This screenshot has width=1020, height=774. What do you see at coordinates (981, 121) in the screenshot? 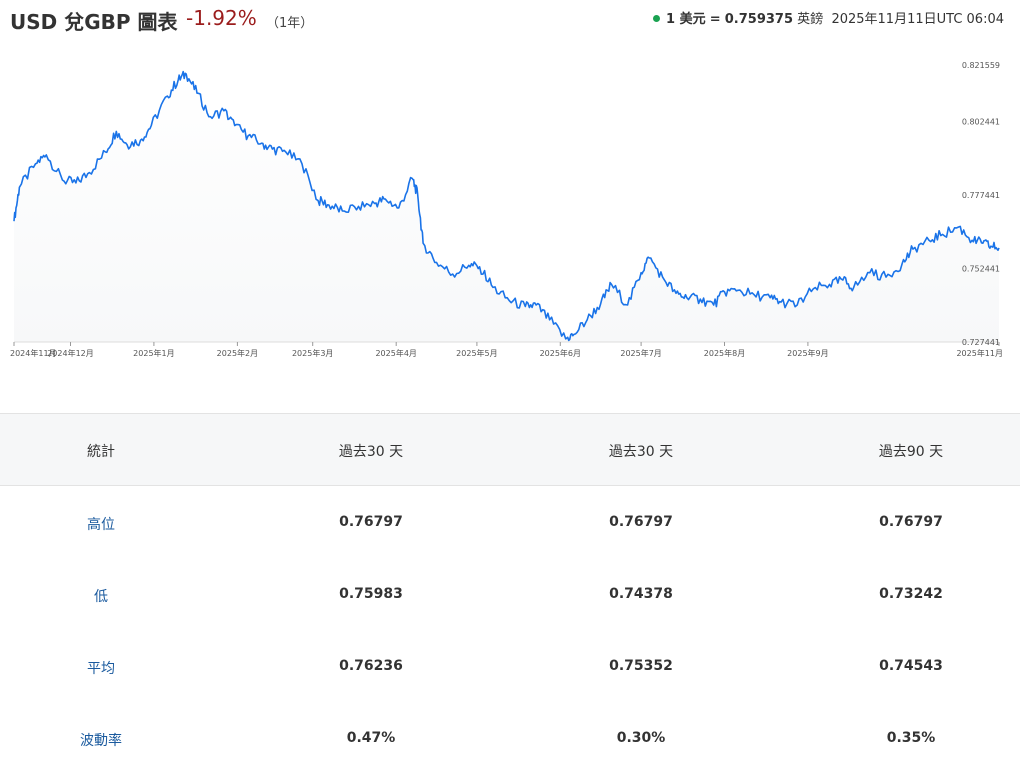
I see `y-tick-label: 0.802441` at bounding box center [981, 121].